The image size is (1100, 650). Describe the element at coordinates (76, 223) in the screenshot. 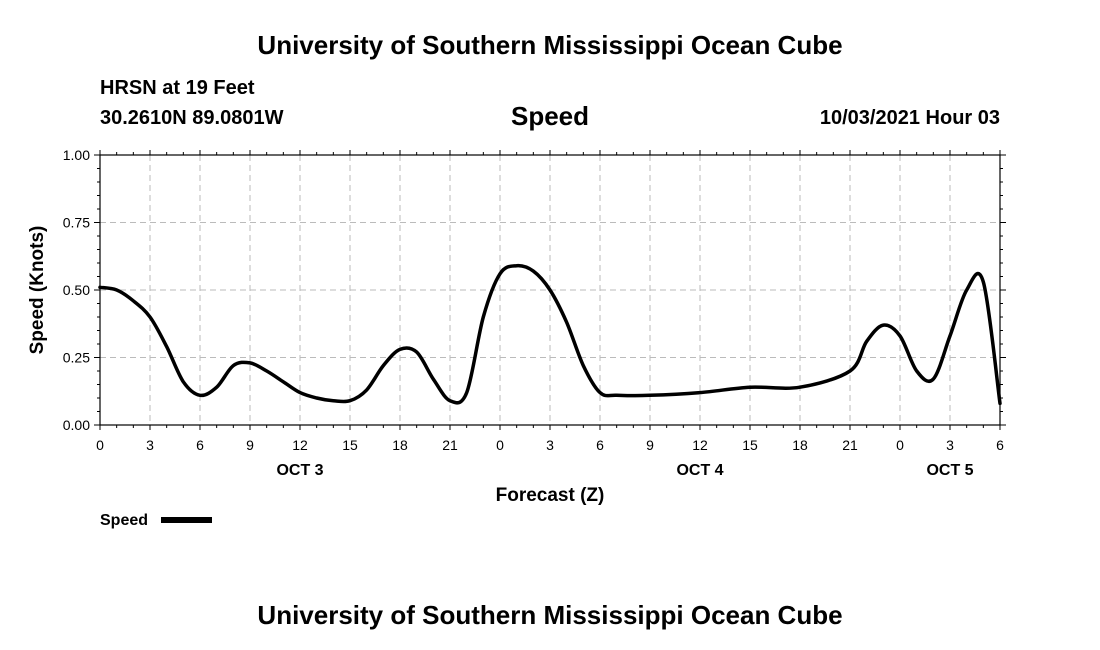

I see `y-tick-label: 0.75` at that location.